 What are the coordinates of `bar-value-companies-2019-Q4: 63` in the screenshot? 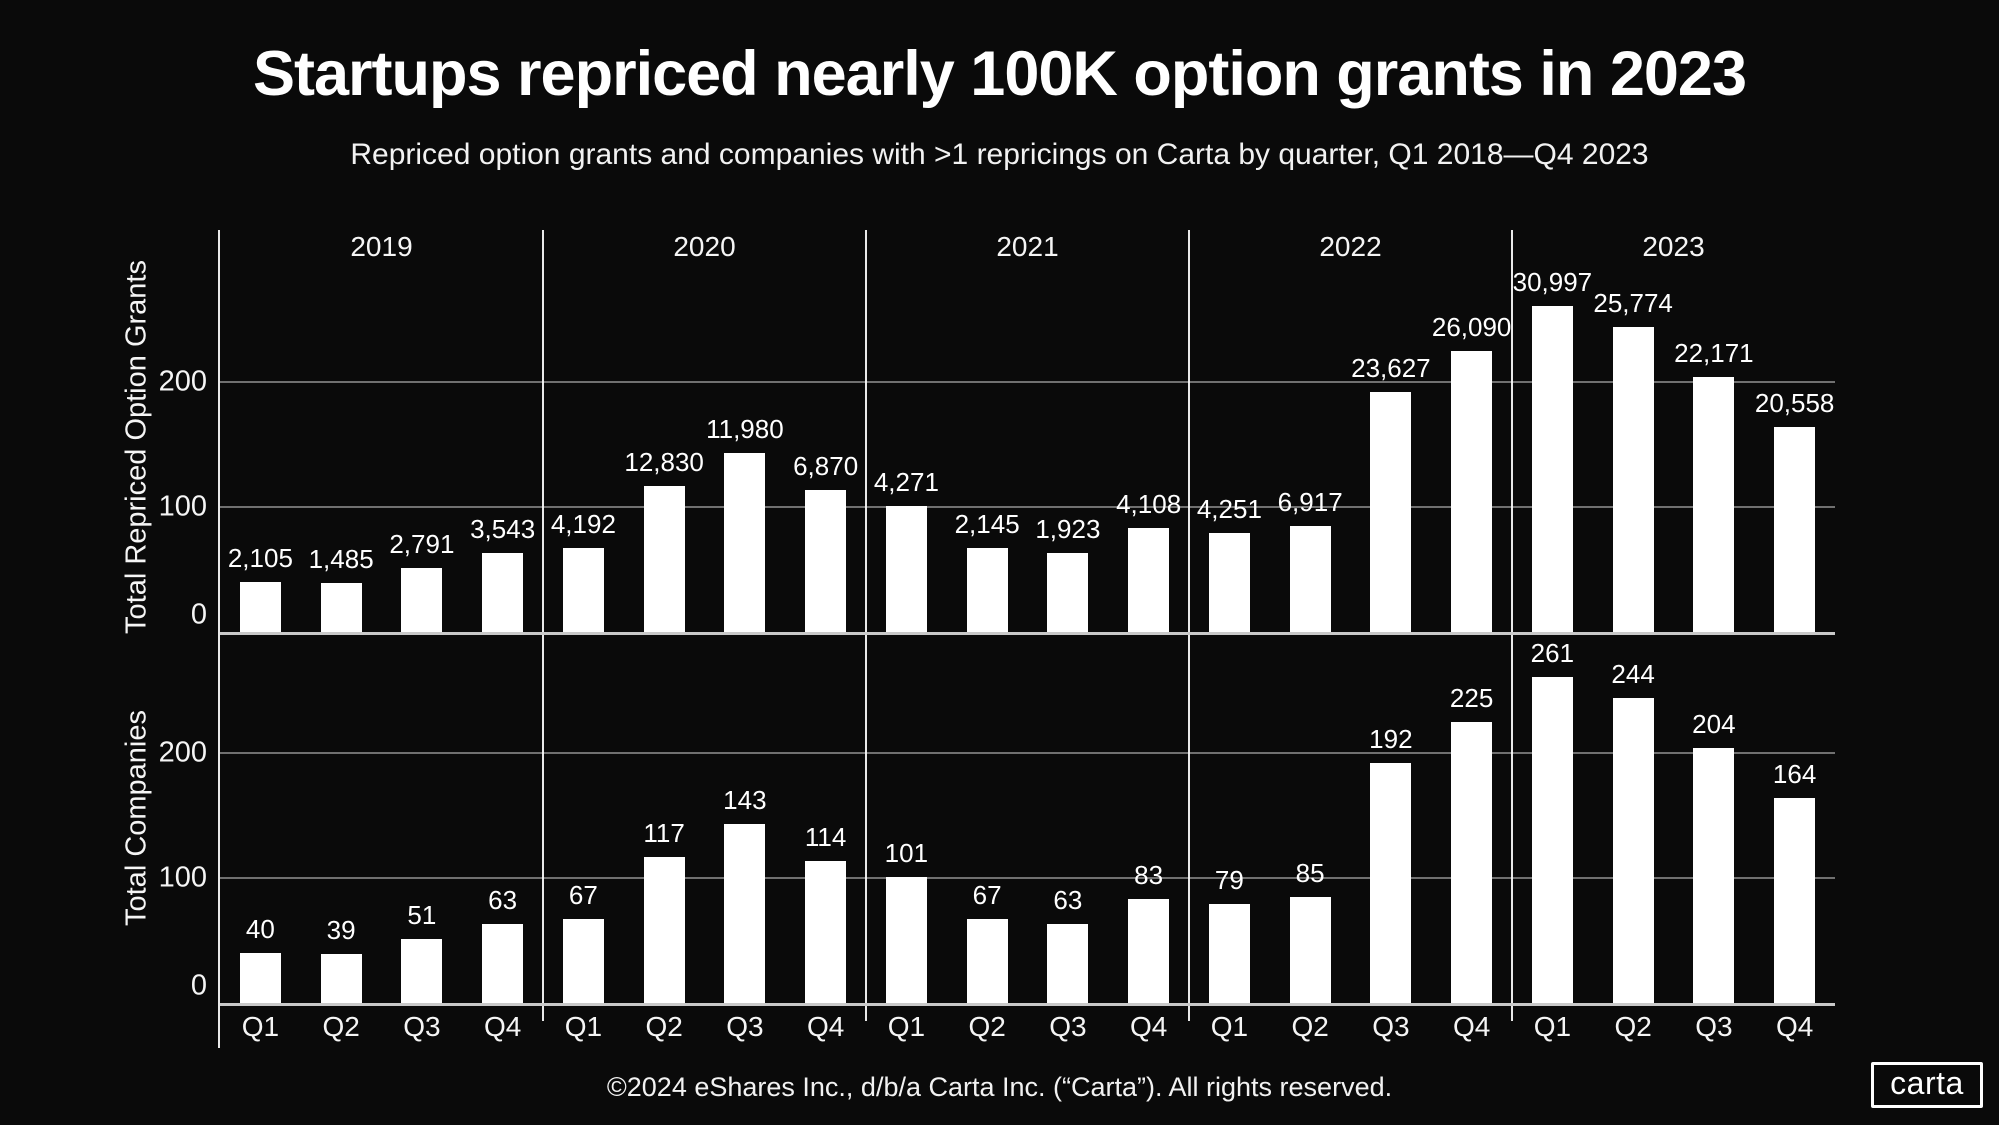 It's located at (503, 900).